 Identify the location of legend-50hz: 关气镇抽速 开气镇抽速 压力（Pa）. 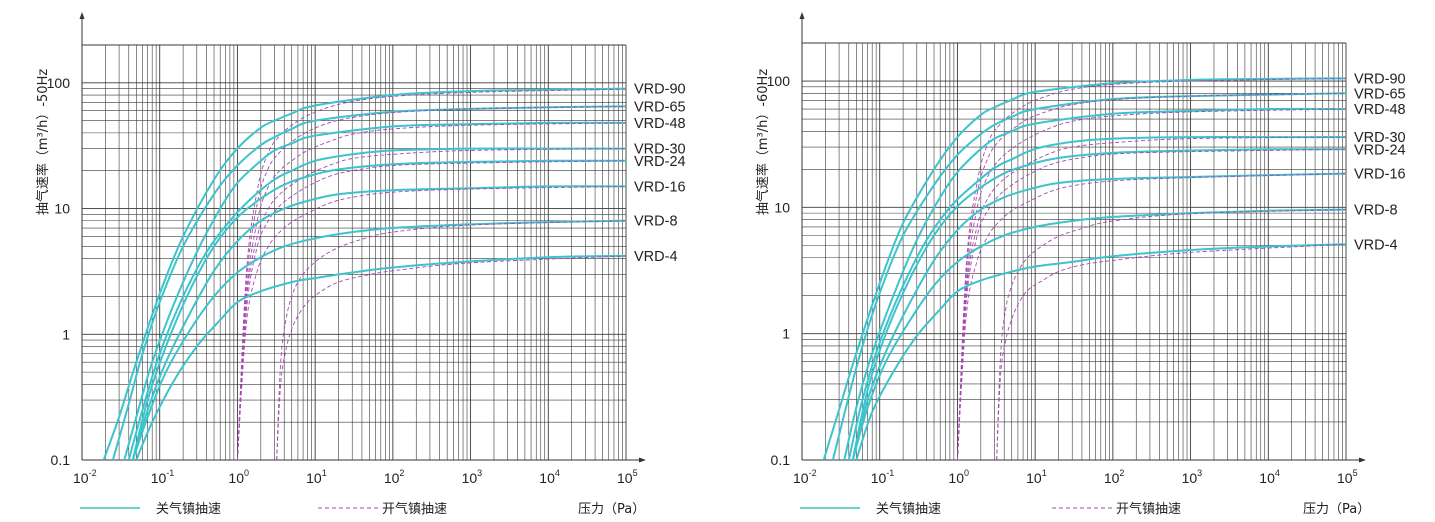
(362, 509).